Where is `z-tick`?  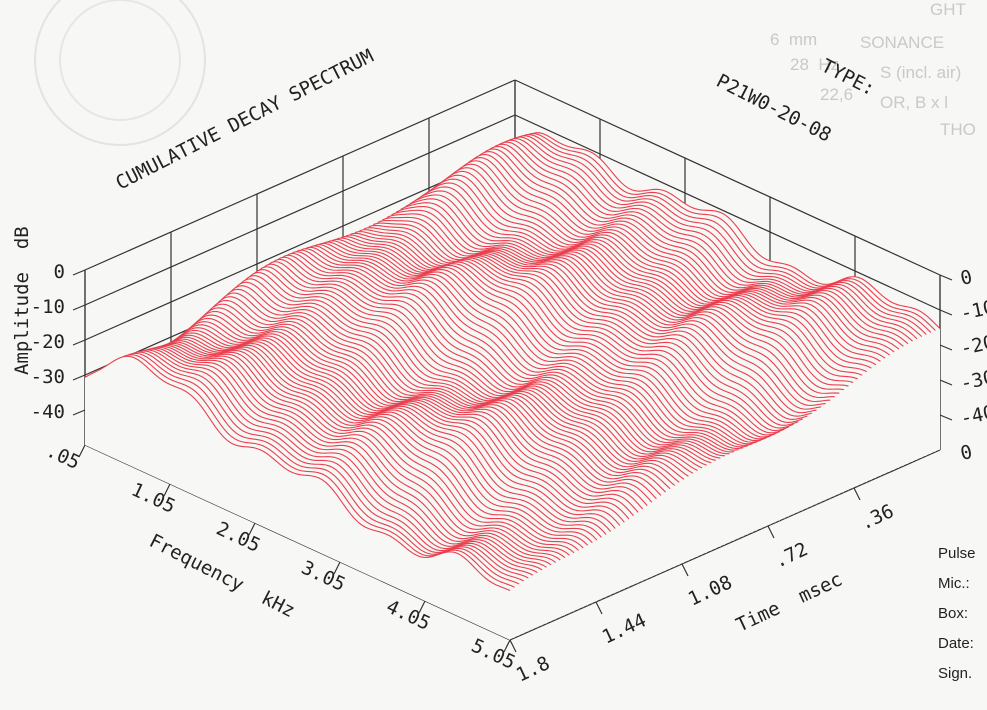
z-tick is located at coordinates (513, 646).